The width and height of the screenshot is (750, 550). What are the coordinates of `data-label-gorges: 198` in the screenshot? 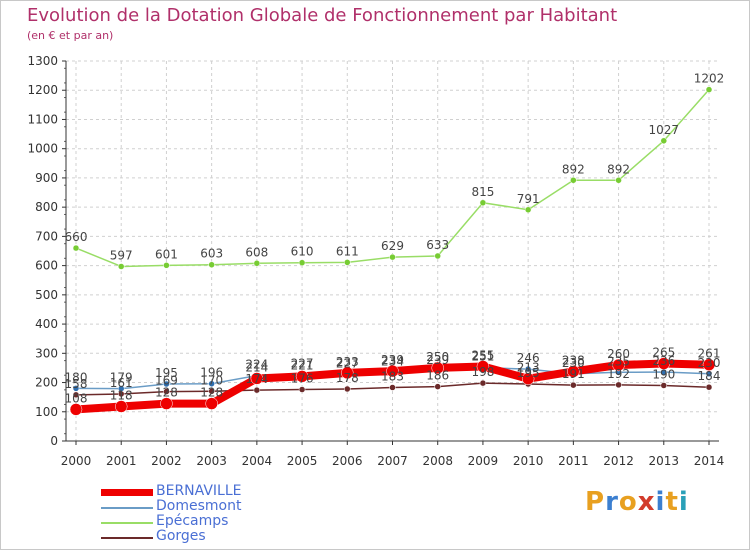 It's located at (482, 372).